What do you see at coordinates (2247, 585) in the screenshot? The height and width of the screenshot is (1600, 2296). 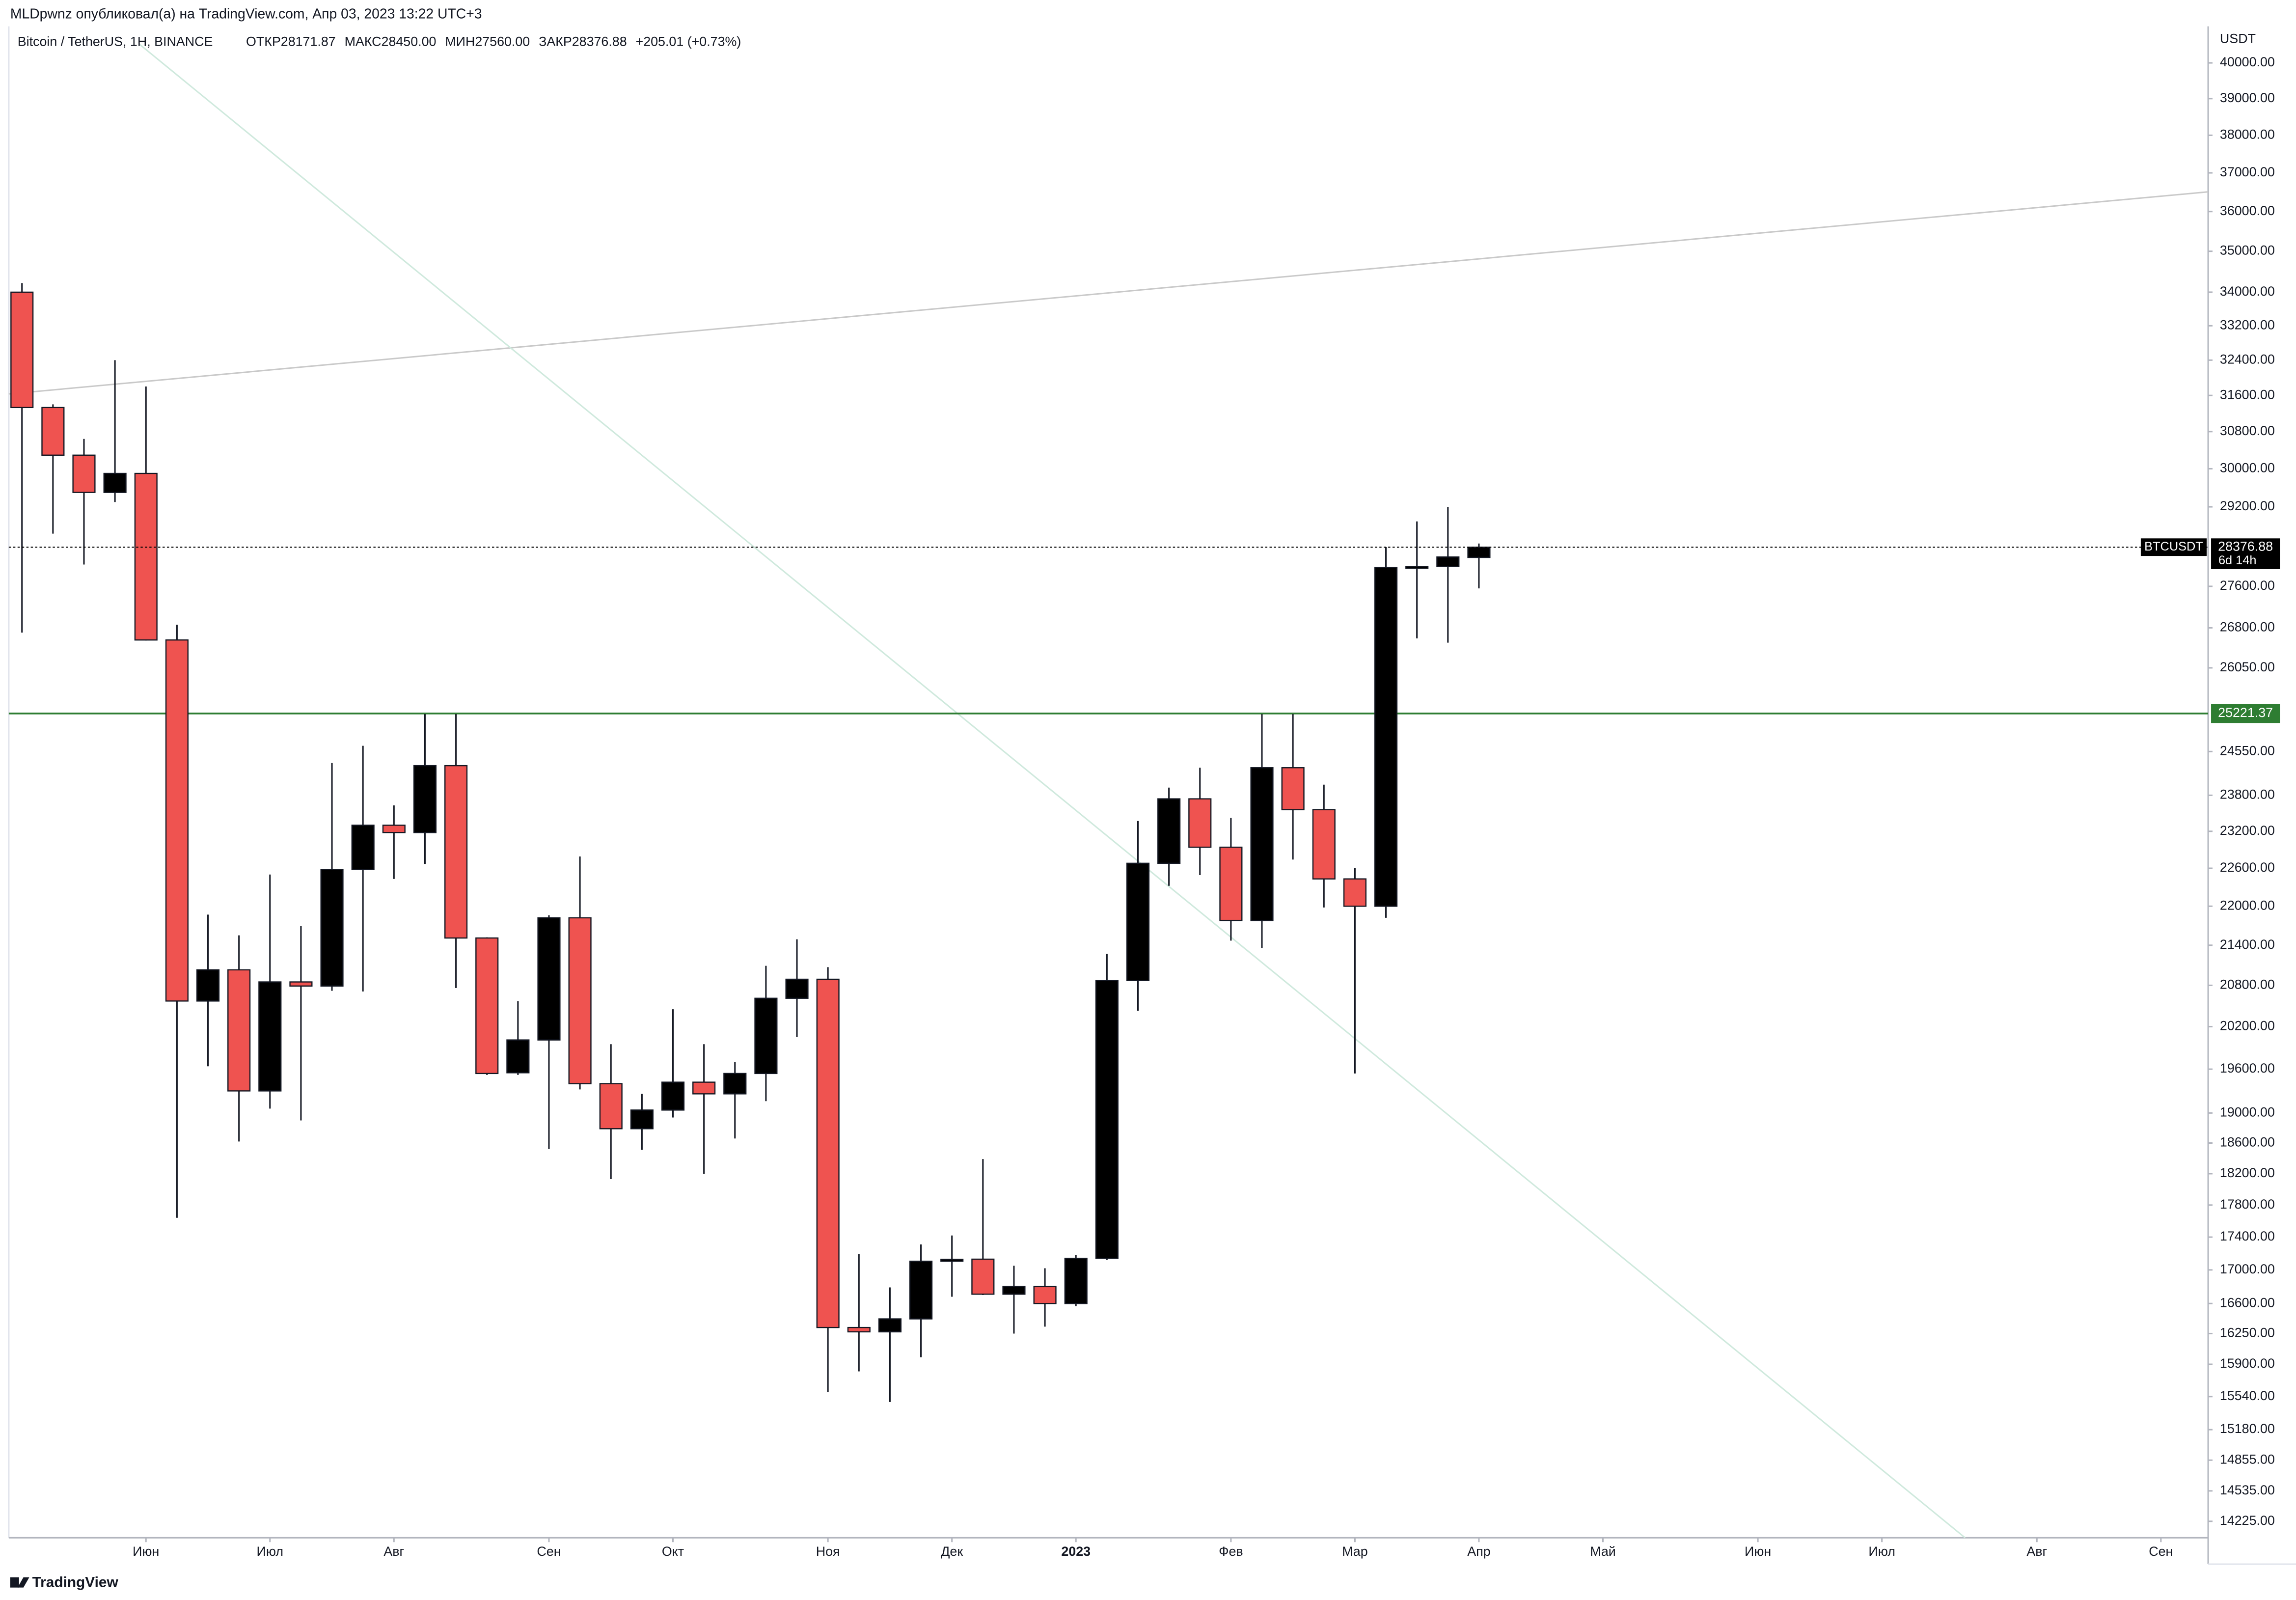 I see `y-tick-label: 27600.00` at bounding box center [2247, 585].